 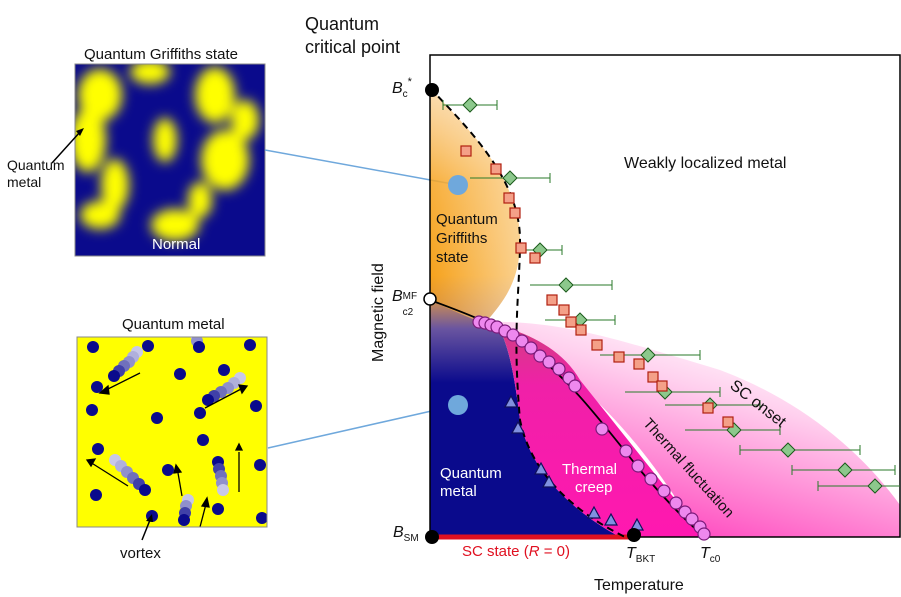 What do you see at coordinates (409, 82) in the screenshot?
I see `bc-star-sup: *` at bounding box center [409, 82].